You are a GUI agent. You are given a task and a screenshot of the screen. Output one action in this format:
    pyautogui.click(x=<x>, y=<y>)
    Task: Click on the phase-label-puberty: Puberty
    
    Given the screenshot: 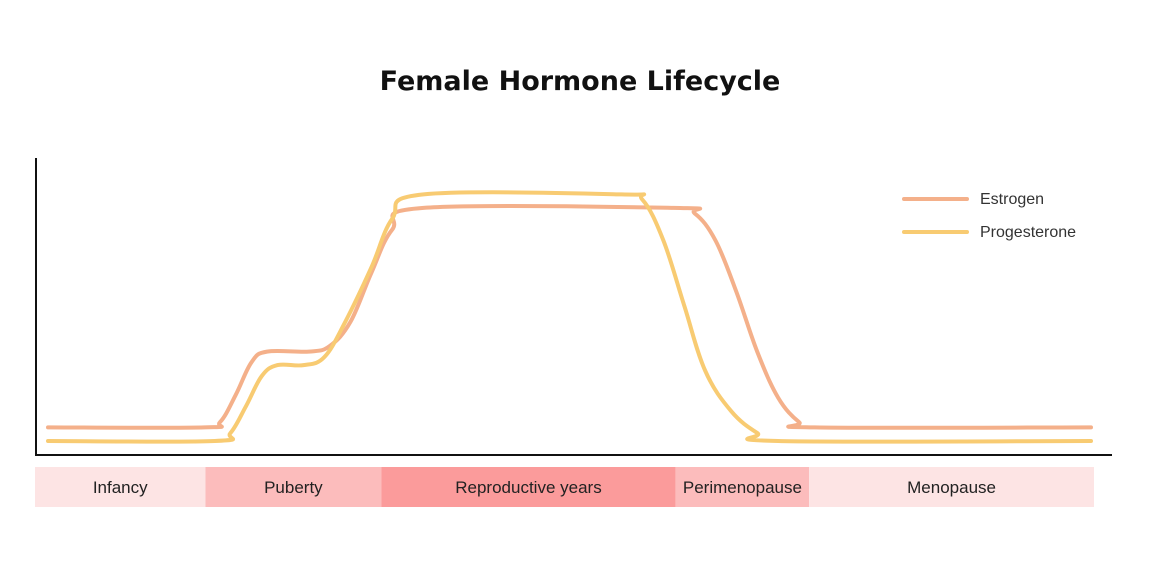 What is the action you would take?
    pyautogui.click(x=293, y=487)
    